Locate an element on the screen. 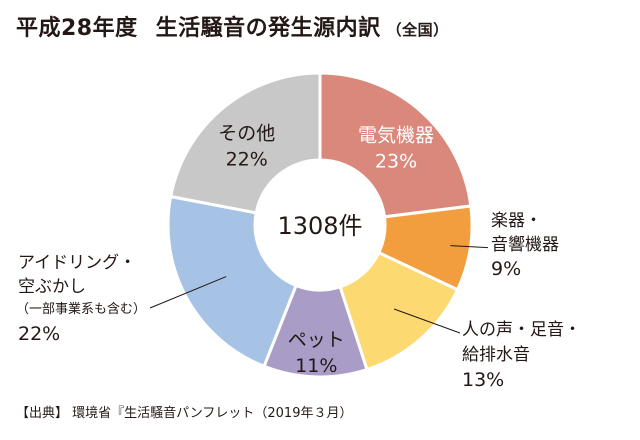 Image resolution: width=640 pixels, height=440 pixels. slice-value-2: 13% is located at coordinates (483, 380).